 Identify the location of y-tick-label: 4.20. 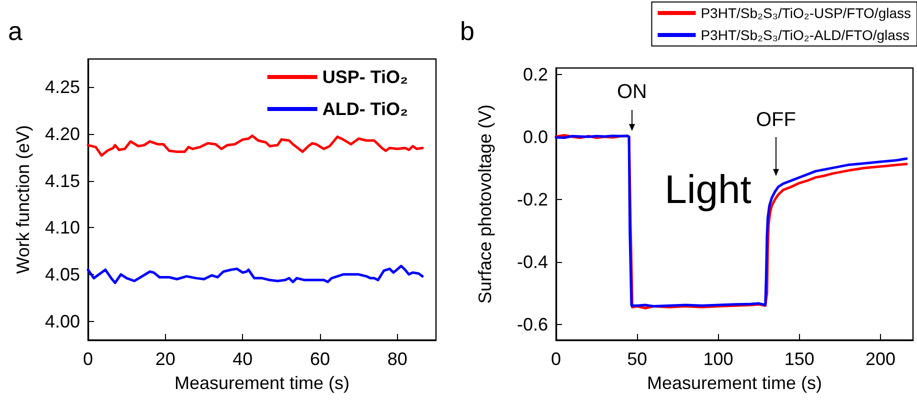
(62, 134).